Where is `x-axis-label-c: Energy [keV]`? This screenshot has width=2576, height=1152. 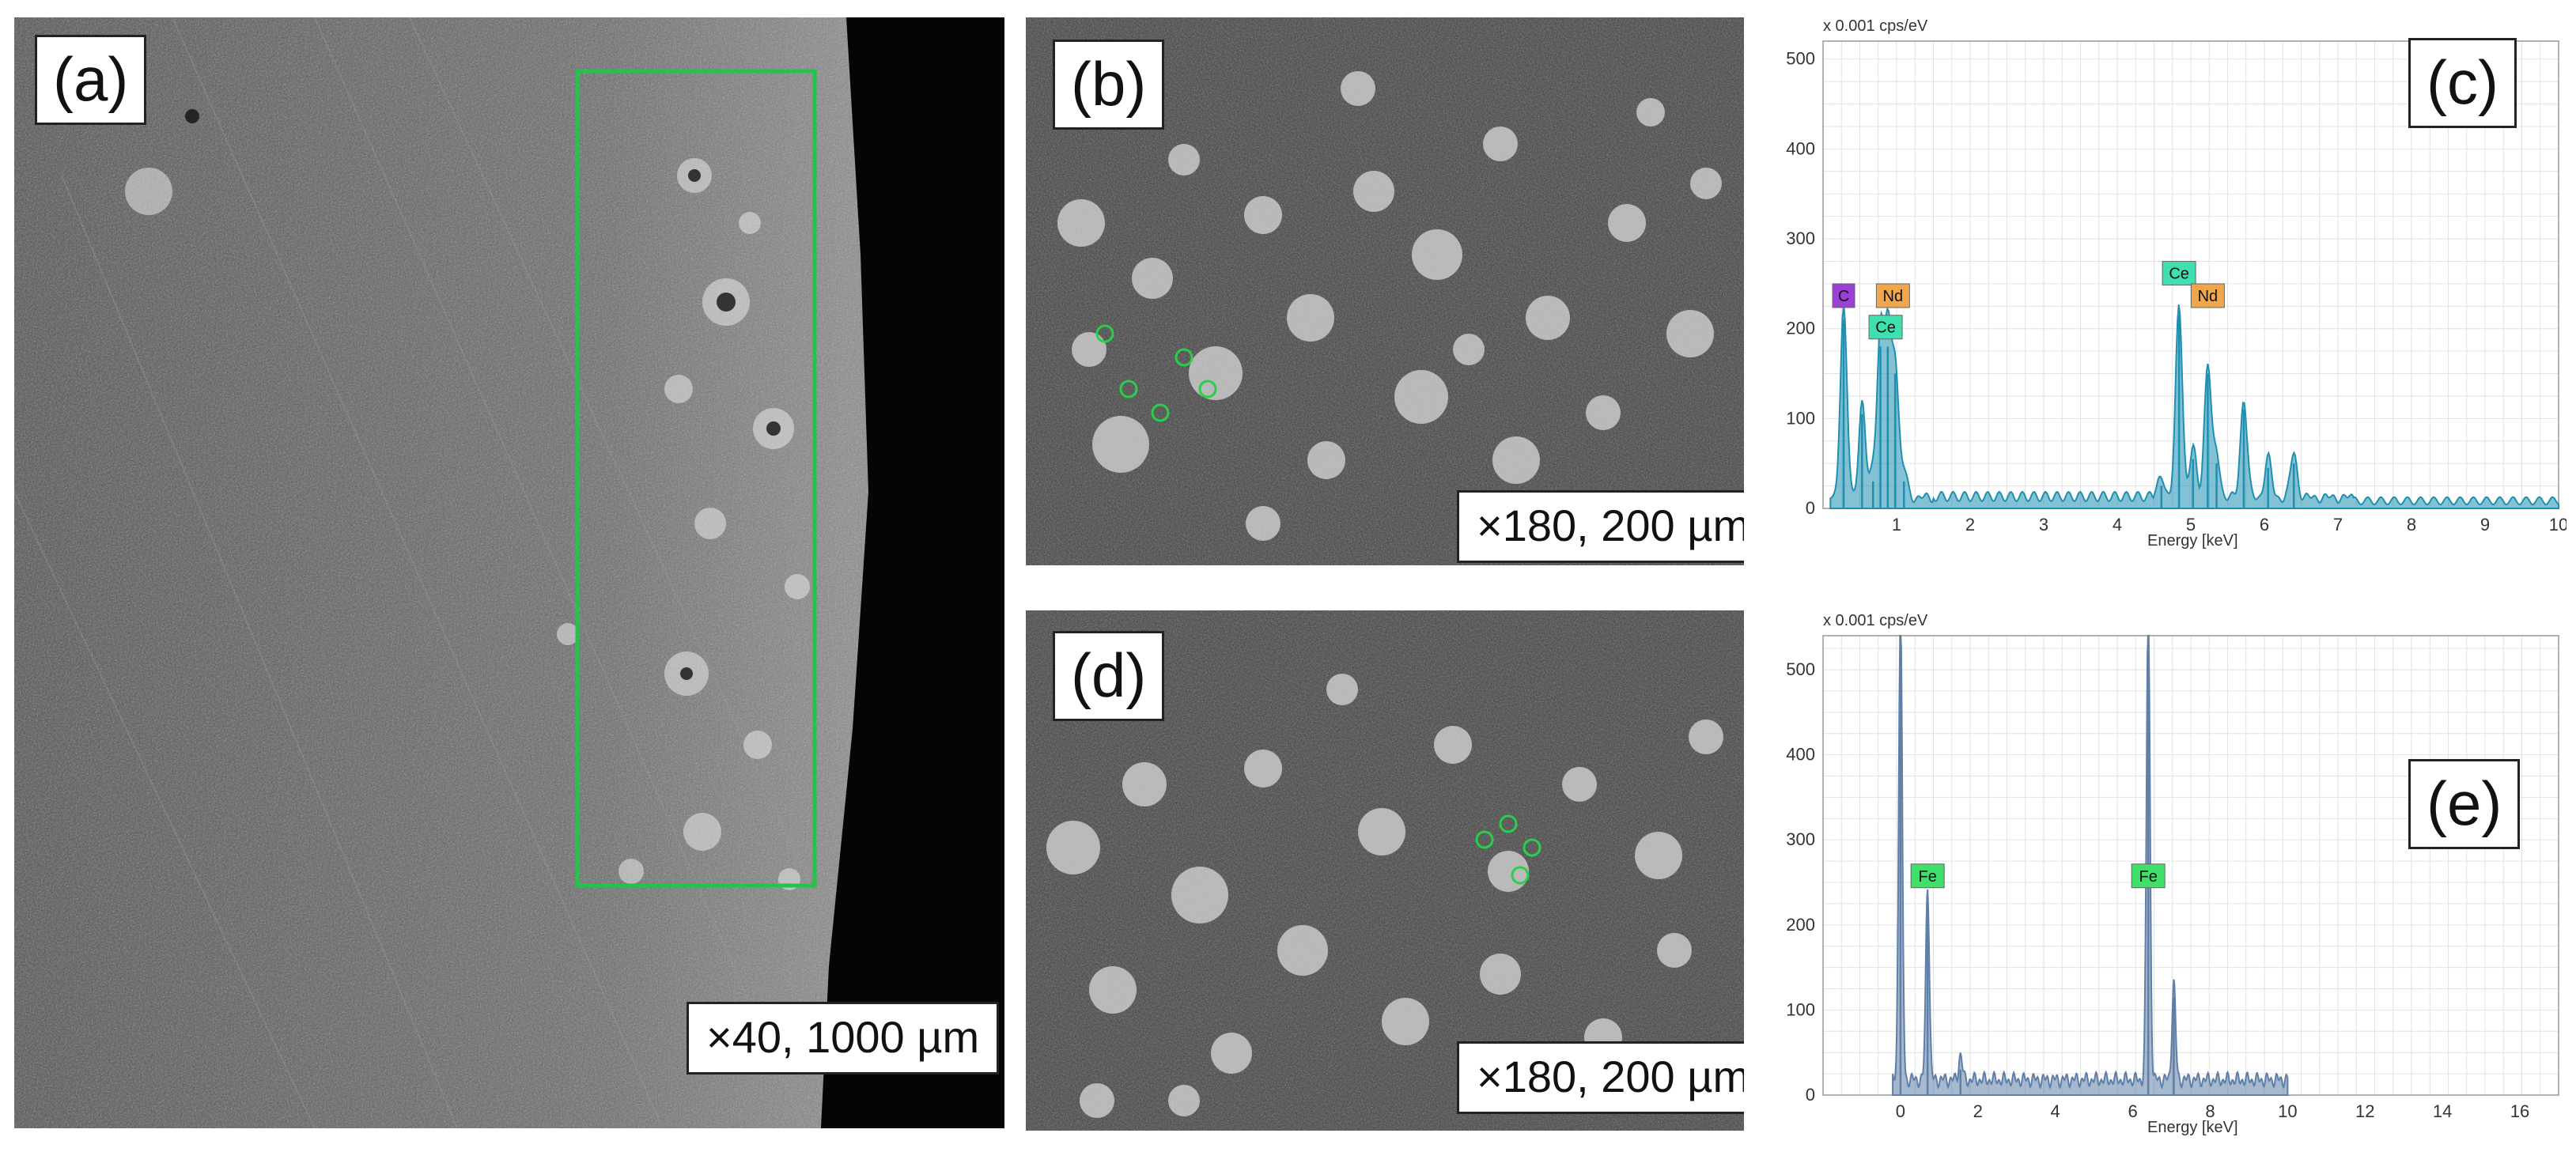 x-axis-label-c: Energy [keV] is located at coordinates (2192, 541).